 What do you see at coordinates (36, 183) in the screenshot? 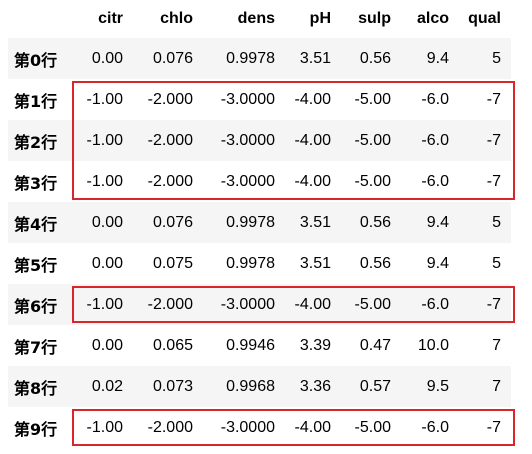
I see `row-index-label: 第3行` at bounding box center [36, 183].